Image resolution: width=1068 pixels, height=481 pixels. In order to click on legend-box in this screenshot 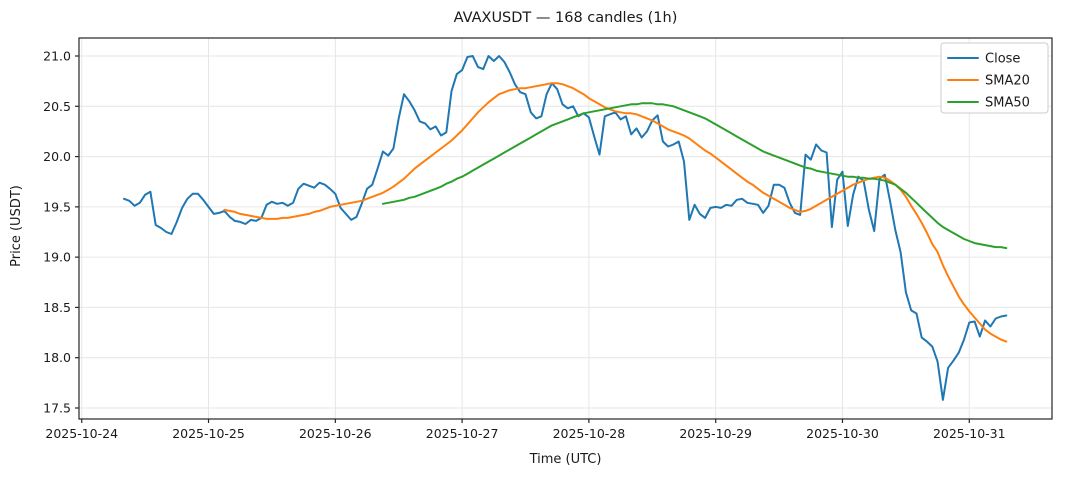, I will do `click(994, 78)`.